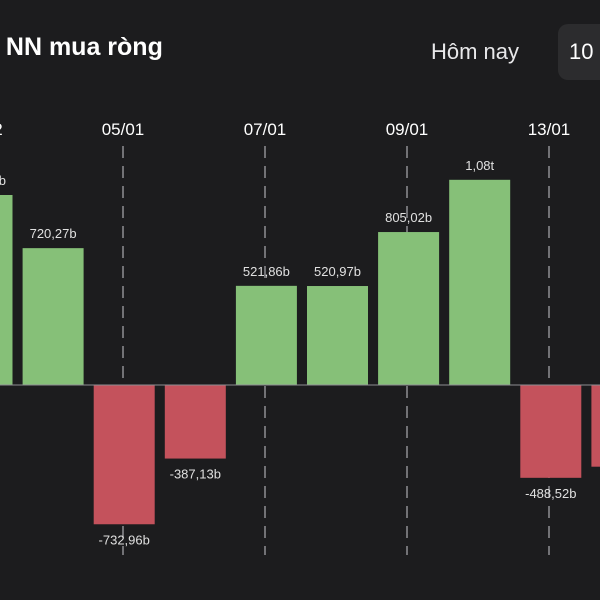  What do you see at coordinates (337, 271) in the screenshot?
I see `bar-data-label: 520,97b` at bounding box center [337, 271].